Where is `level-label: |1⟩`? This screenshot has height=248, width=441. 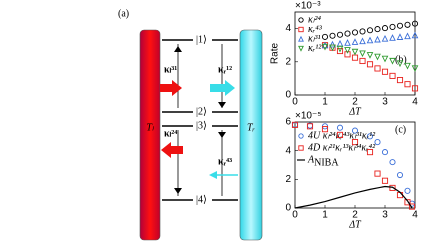
level-label: |1⟩ is located at coordinates (201, 39).